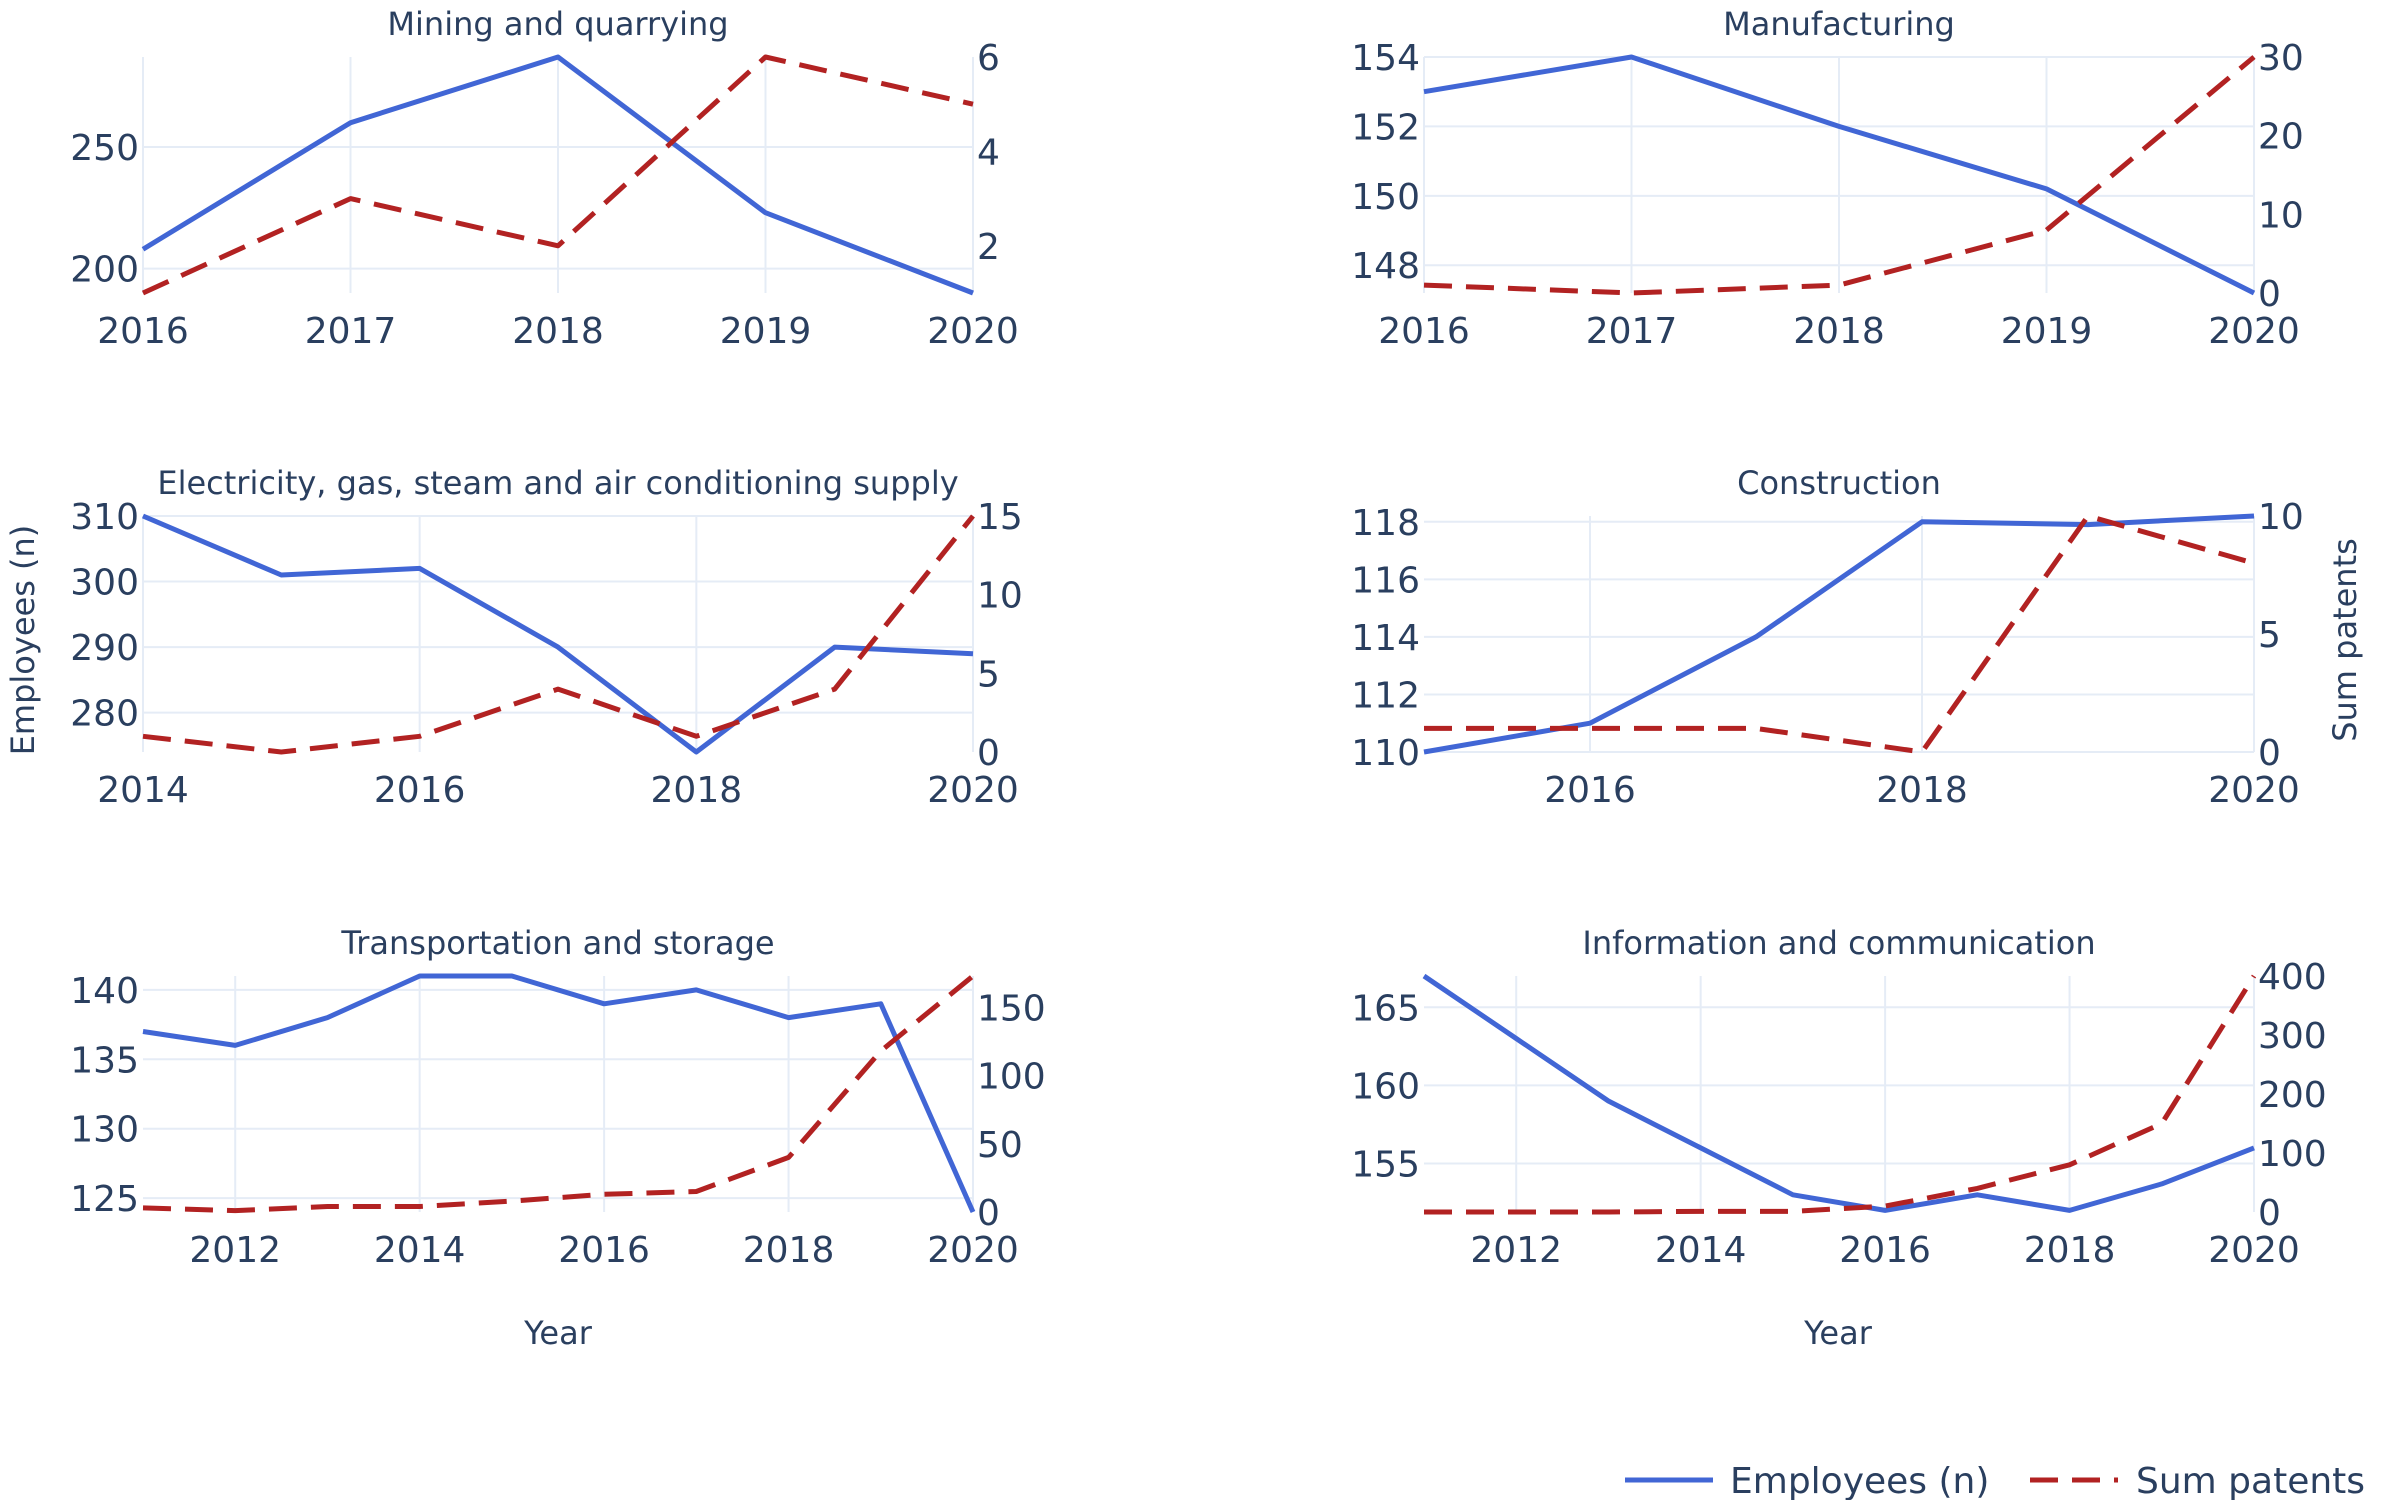 The width and height of the screenshot is (2400, 1500). Describe the element at coordinates (557, 943) in the screenshot. I see `panel-title: Transportation and storage` at that location.